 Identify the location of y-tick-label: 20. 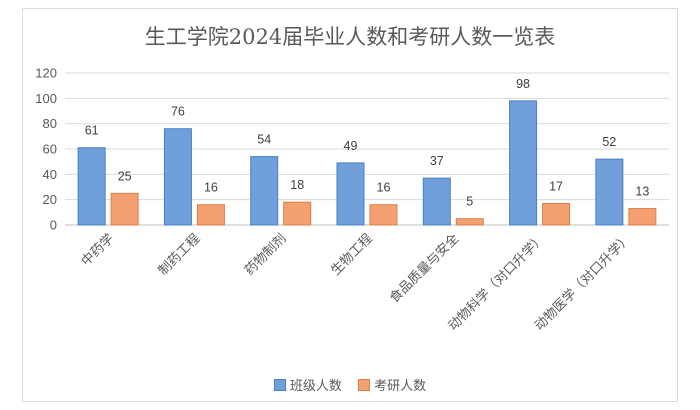
(50, 199).